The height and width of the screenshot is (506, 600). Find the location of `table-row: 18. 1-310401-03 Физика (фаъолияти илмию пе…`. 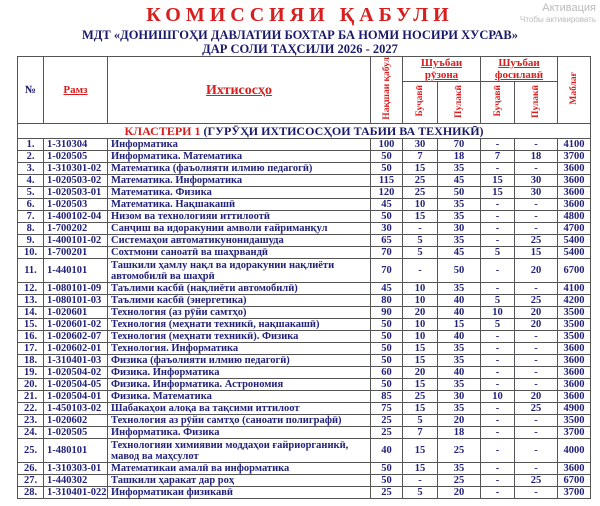

table-row: 18. 1-310401-03 Физика (фаъолияти илмию пе… is located at coordinates (304, 360).